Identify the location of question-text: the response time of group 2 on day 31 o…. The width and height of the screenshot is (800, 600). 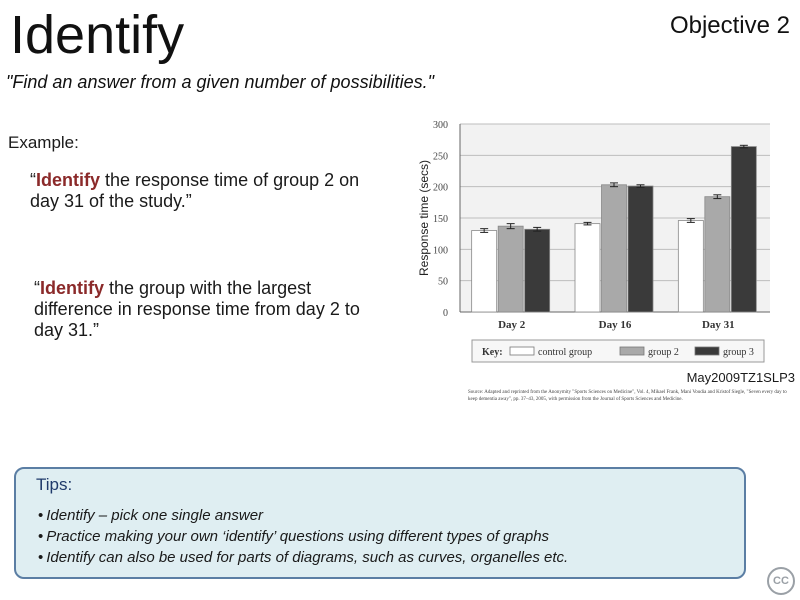
(195, 190).